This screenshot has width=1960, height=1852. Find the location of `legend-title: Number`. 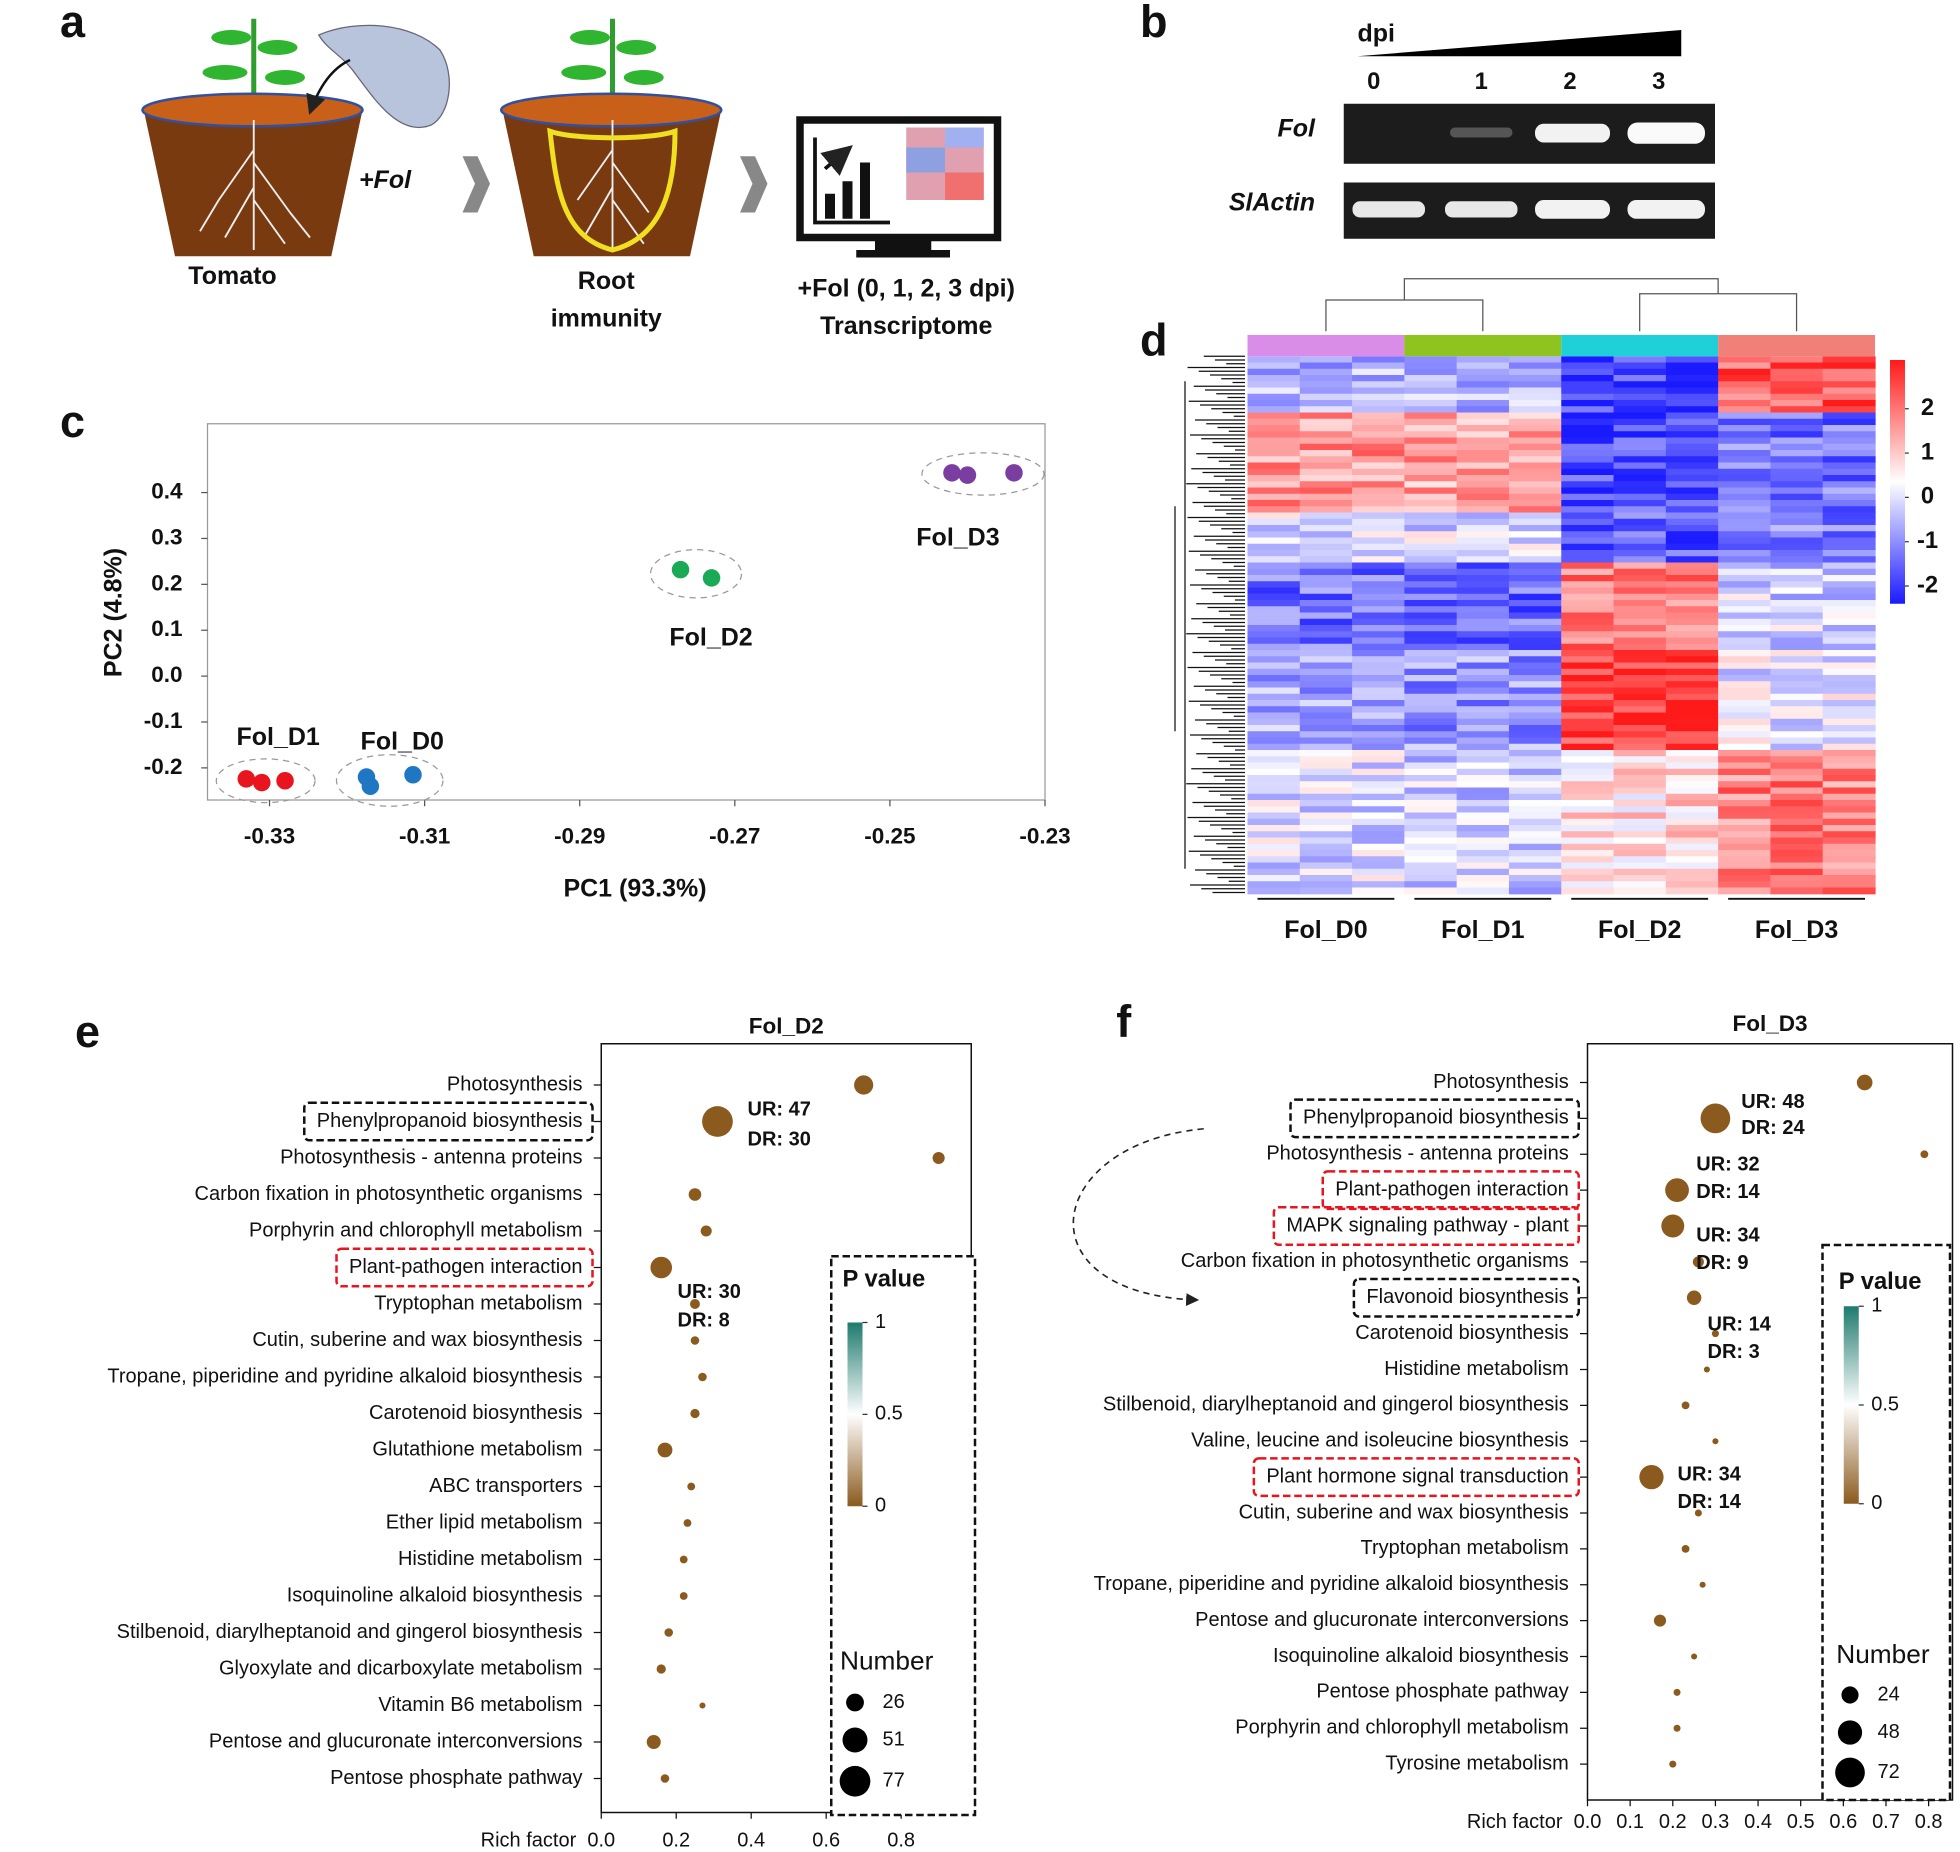

legend-title: Number is located at coordinates (1883, 1654).